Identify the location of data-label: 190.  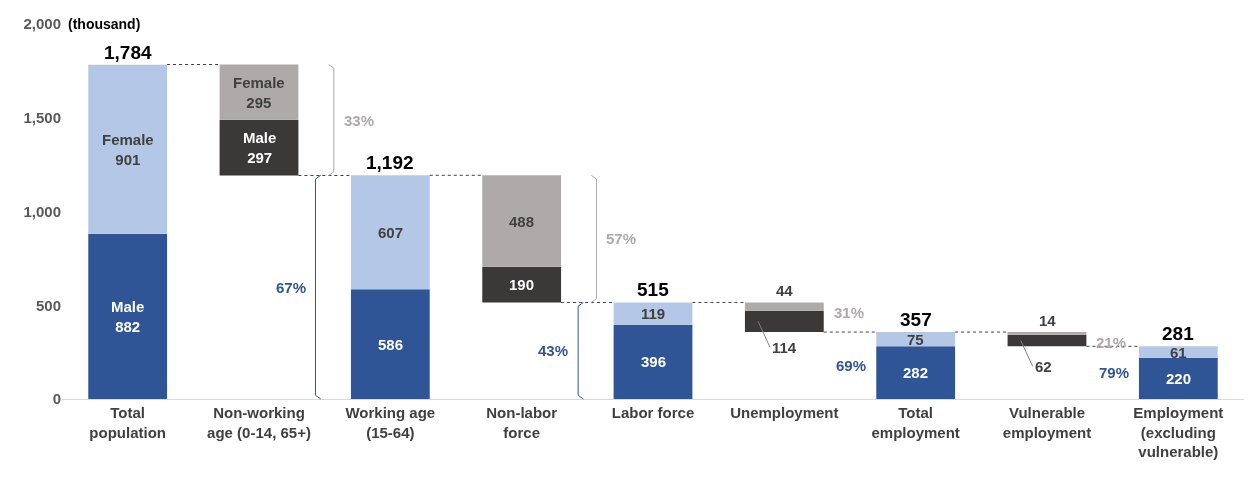
(522, 284).